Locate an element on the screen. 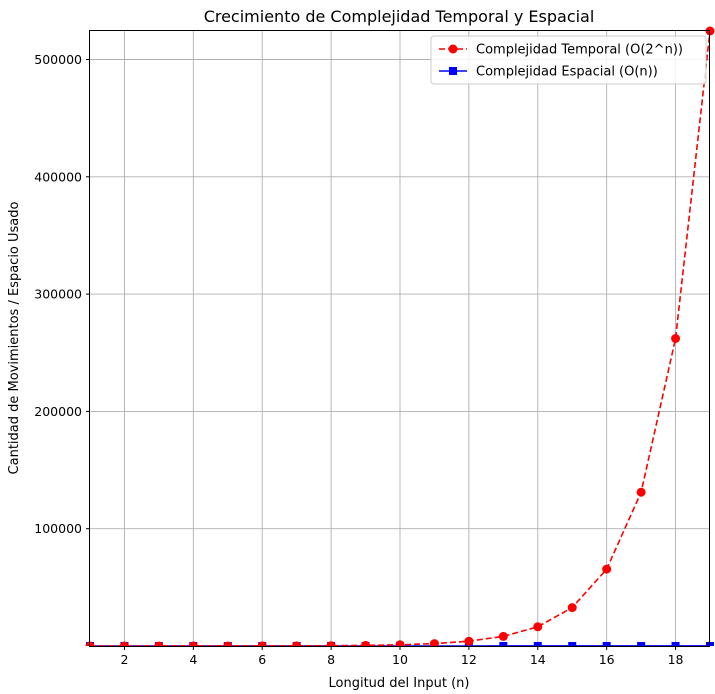  x-tick-label: 8 is located at coordinates (331, 659).